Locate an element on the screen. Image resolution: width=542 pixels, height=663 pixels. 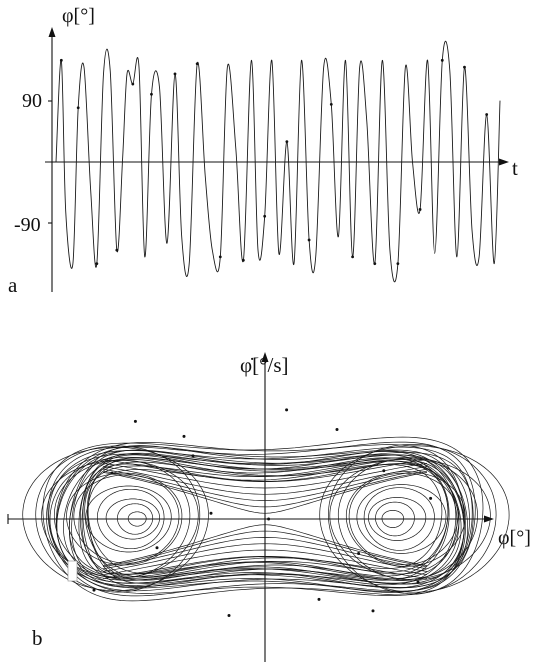
panel-b-white-marker is located at coordinates (72, 571).